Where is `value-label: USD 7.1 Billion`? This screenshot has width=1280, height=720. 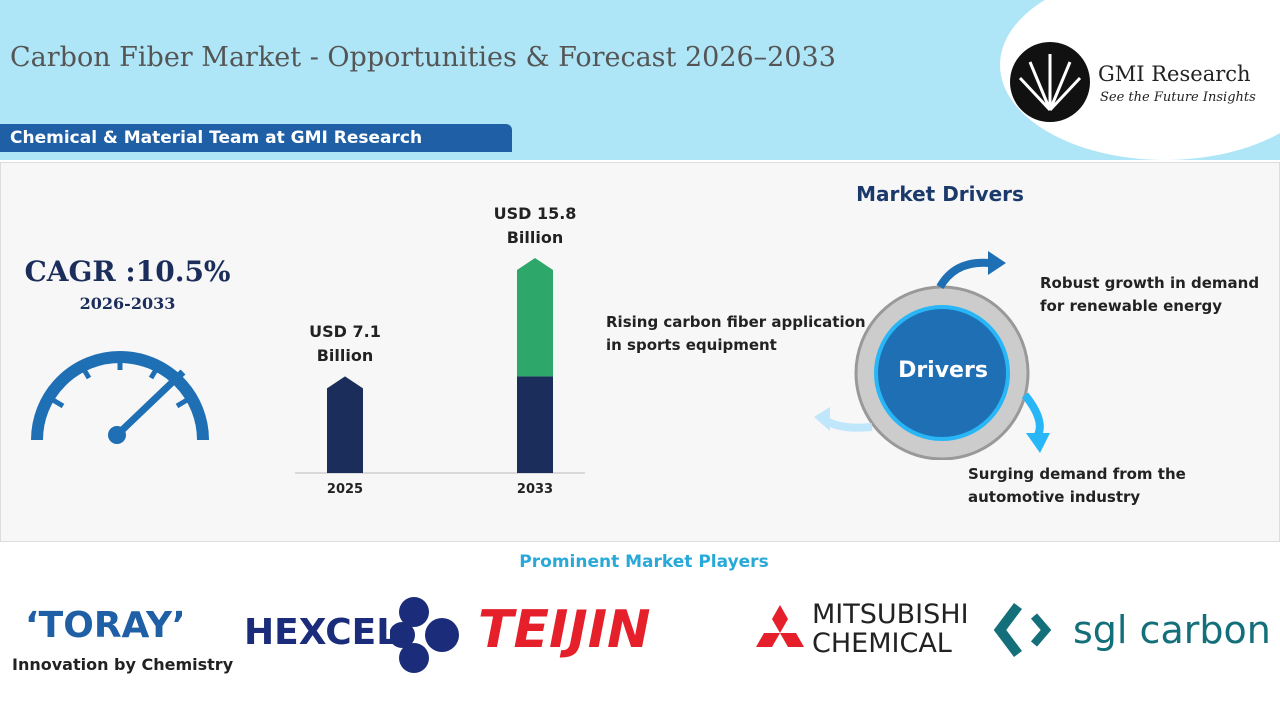
value-label: USD 7.1 Billion is located at coordinates (345, 344).